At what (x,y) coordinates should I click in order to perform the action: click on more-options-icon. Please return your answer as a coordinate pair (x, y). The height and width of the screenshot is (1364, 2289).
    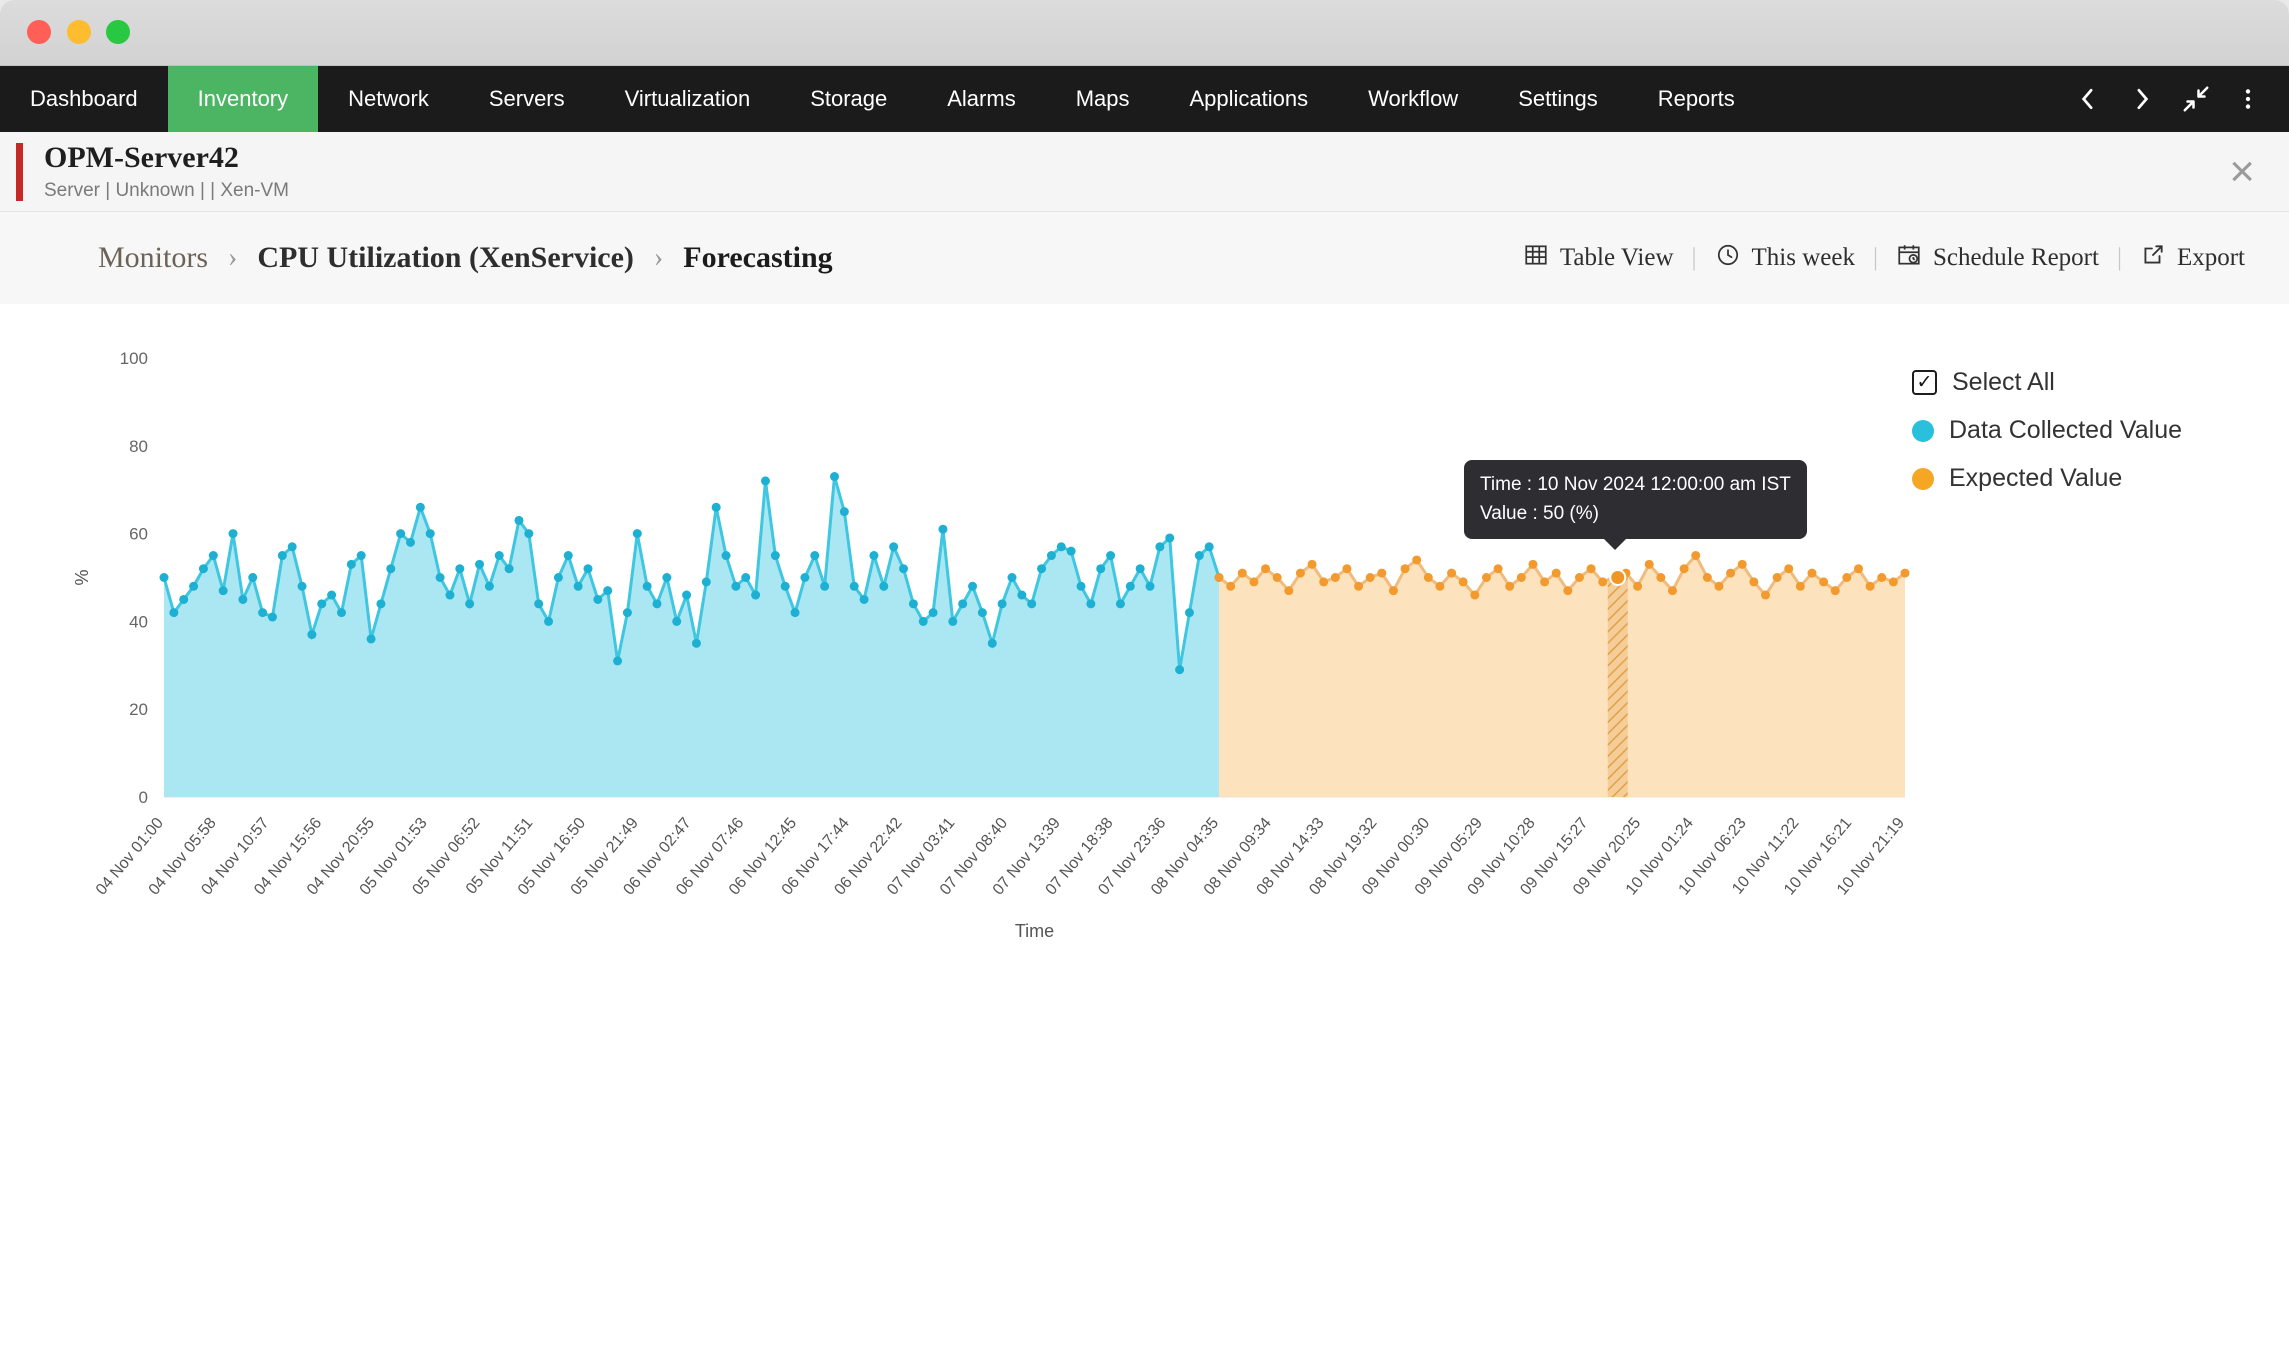
    Looking at the image, I should click on (2248, 99).